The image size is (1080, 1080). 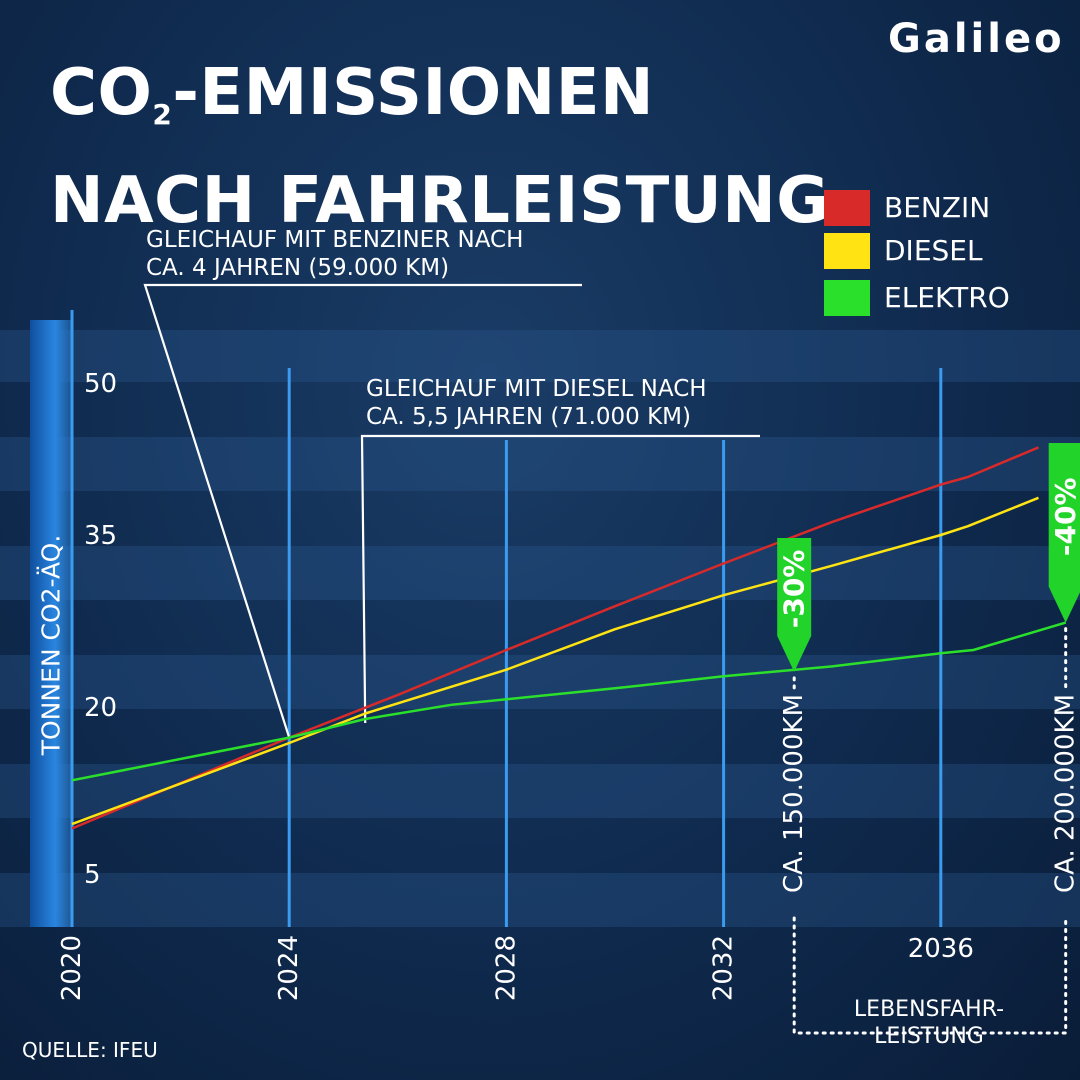 I want to click on lifetime-bracket, so click(x=930, y=975).